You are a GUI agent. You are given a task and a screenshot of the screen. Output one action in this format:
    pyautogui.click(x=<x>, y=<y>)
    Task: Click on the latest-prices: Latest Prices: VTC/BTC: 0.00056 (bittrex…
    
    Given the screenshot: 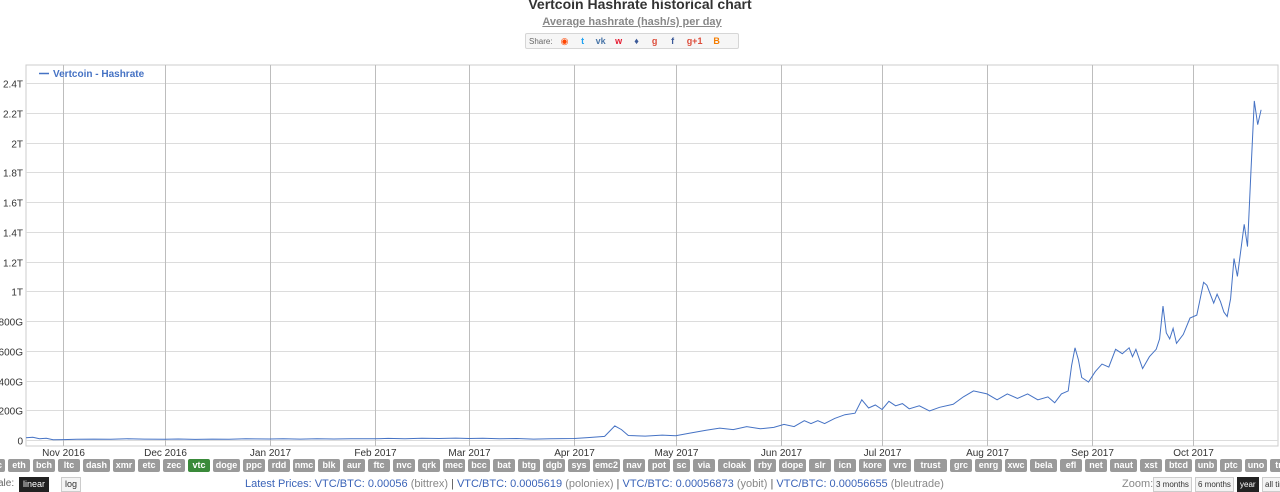 What is the action you would take?
    pyautogui.click(x=594, y=484)
    